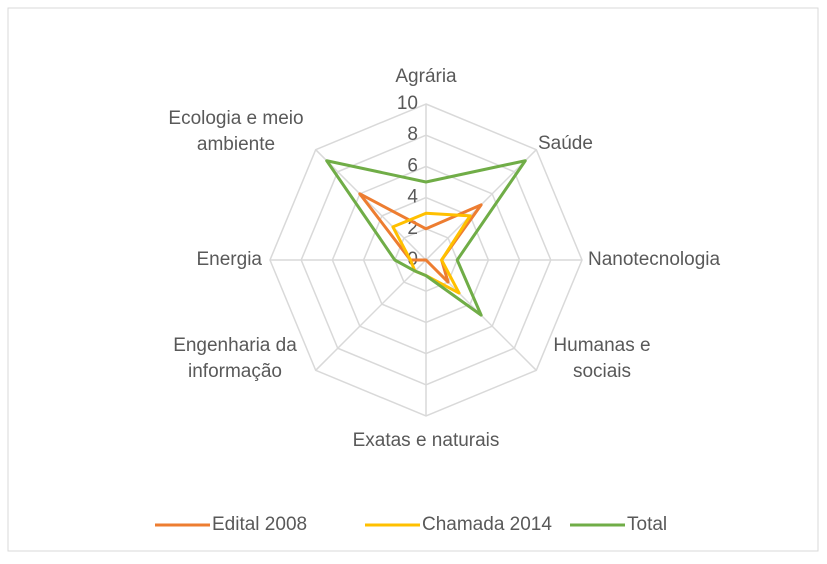 The image size is (827, 564). Describe the element at coordinates (654, 259) in the screenshot. I see `category-label: Nanotecnologia` at that location.